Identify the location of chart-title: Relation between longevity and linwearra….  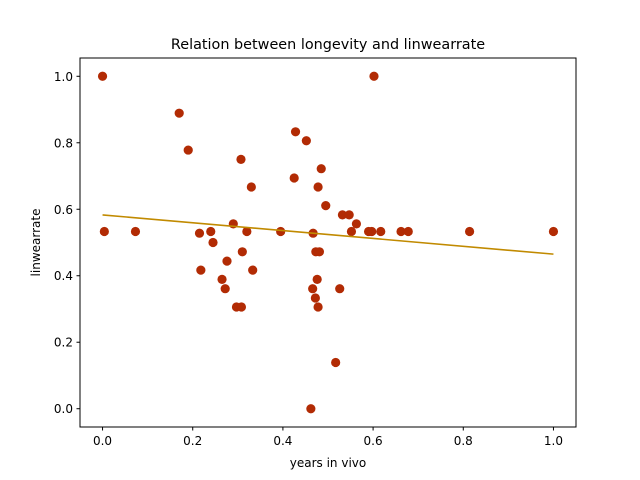
(328, 45).